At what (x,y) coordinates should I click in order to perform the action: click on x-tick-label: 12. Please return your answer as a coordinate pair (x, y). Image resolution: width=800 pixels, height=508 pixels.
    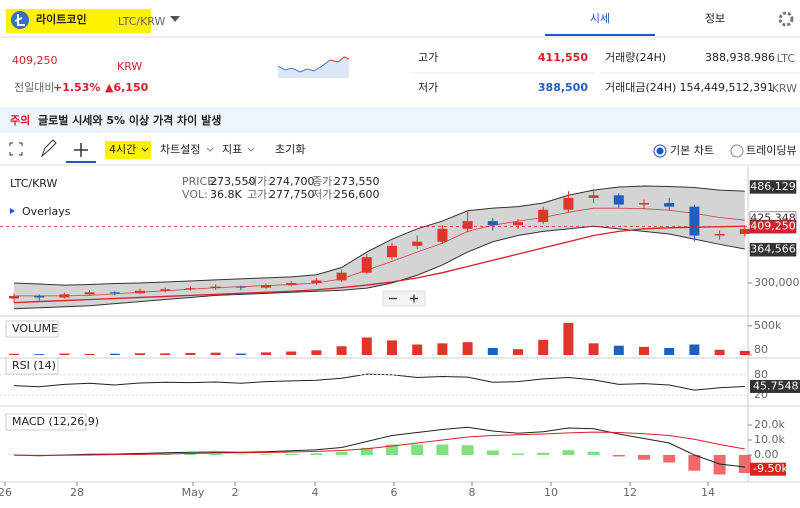
    Looking at the image, I should click on (630, 492).